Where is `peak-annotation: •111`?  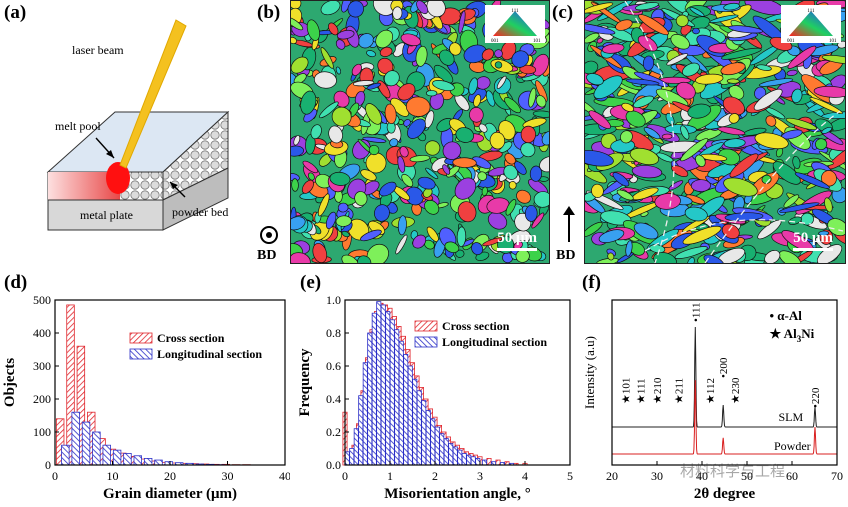
peak-annotation: •111 is located at coordinates (696, 312).